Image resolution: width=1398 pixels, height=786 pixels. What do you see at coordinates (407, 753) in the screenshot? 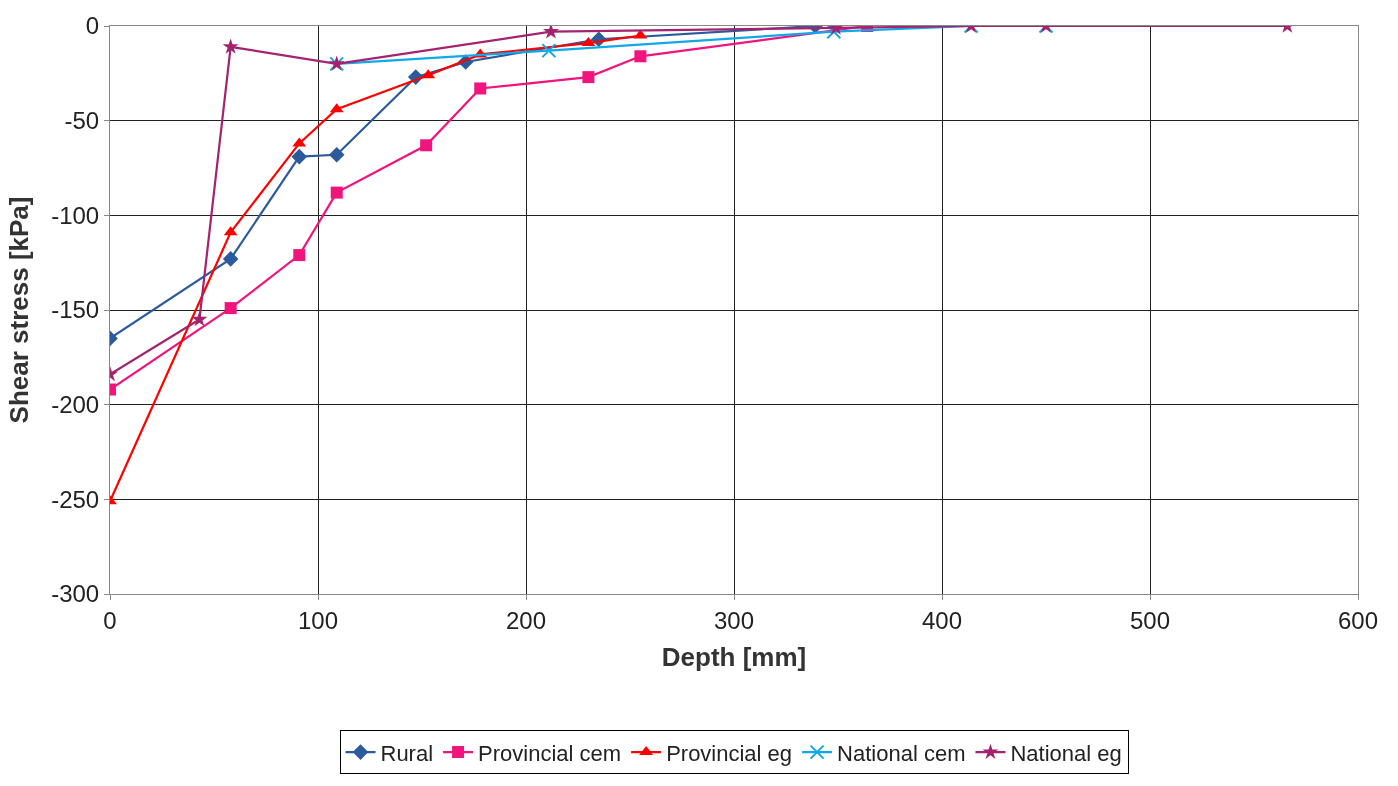
I see `legend-label: Rural` at bounding box center [407, 753].